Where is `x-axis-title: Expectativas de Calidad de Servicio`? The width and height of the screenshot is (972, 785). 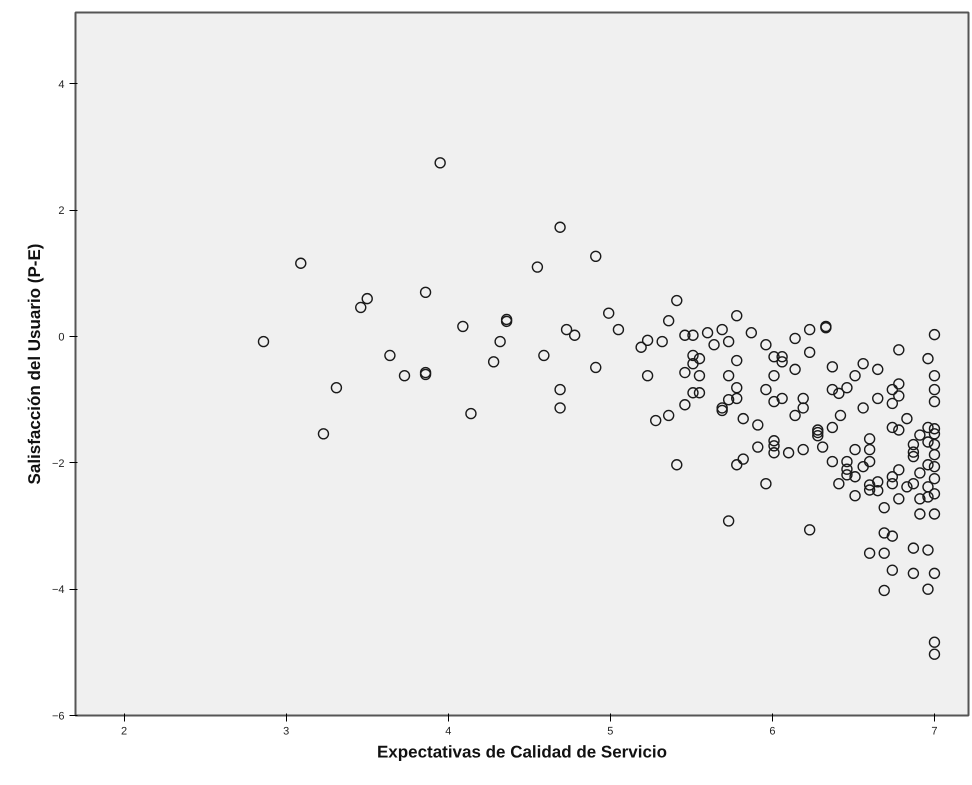
x-axis-title: Expectativas de Calidad de Servicio is located at coordinates (522, 752).